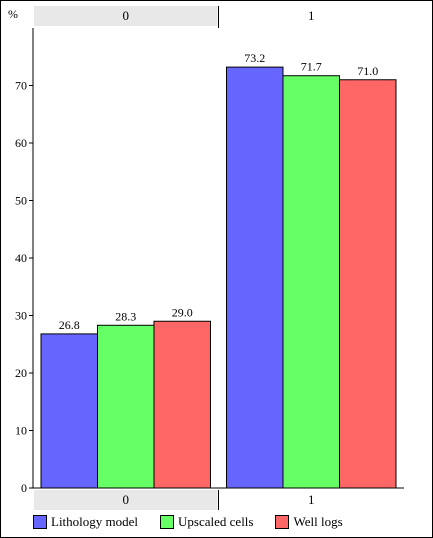 Image resolution: width=433 pixels, height=538 pixels. Describe the element at coordinates (21, 86) in the screenshot. I see `y-tick-label: 70` at that location.